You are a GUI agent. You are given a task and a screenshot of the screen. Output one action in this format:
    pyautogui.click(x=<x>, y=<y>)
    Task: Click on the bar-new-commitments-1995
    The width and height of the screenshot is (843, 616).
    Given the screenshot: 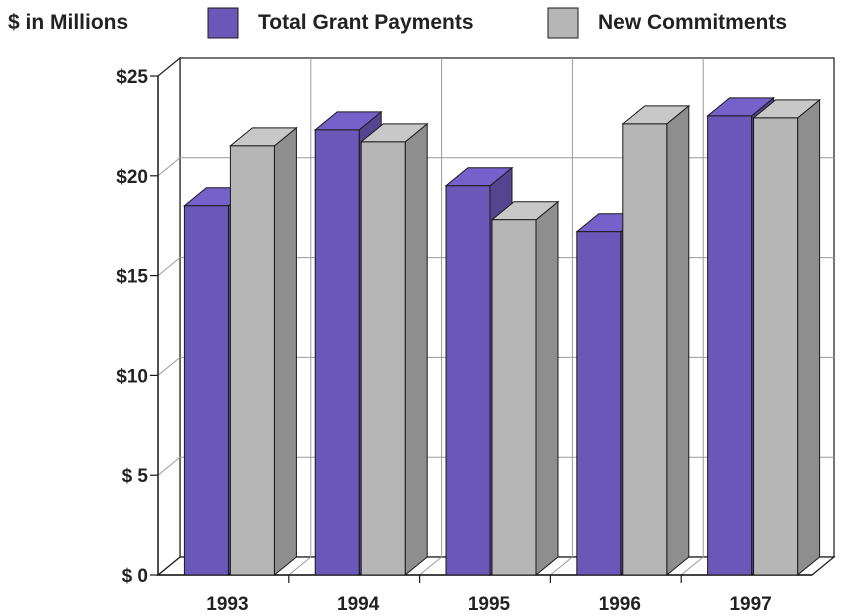 What is the action you would take?
    pyautogui.click(x=525, y=388)
    